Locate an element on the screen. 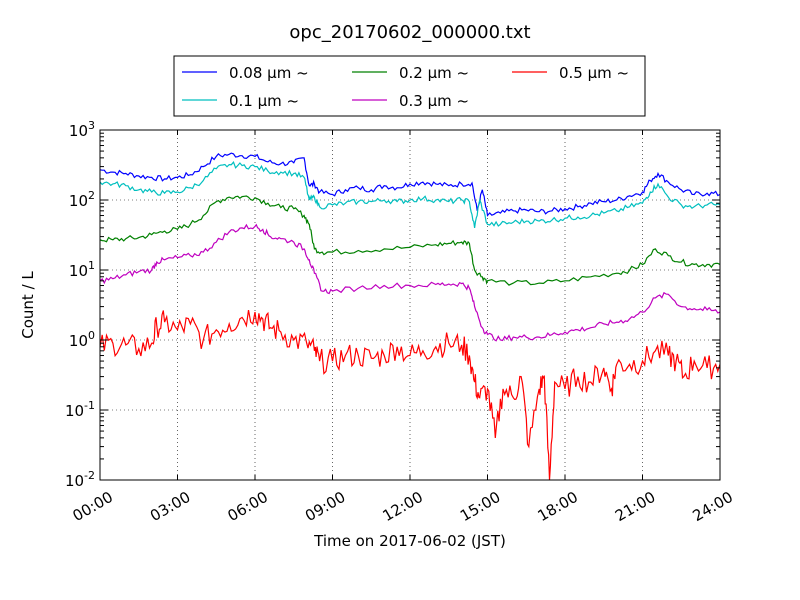 The width and height of the screenshot is (800, 600). legend-label: 0.08 μm ~ is located at coordinates (269, 73).